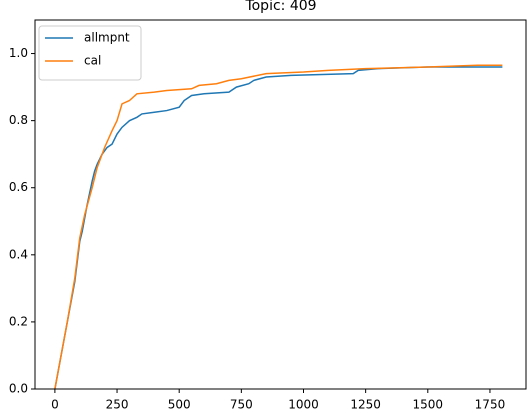  What do you see at coordinates (280, 7) in the screenshot?
I see `chart-title: Topic: 409` at bounding box center [280, 7].